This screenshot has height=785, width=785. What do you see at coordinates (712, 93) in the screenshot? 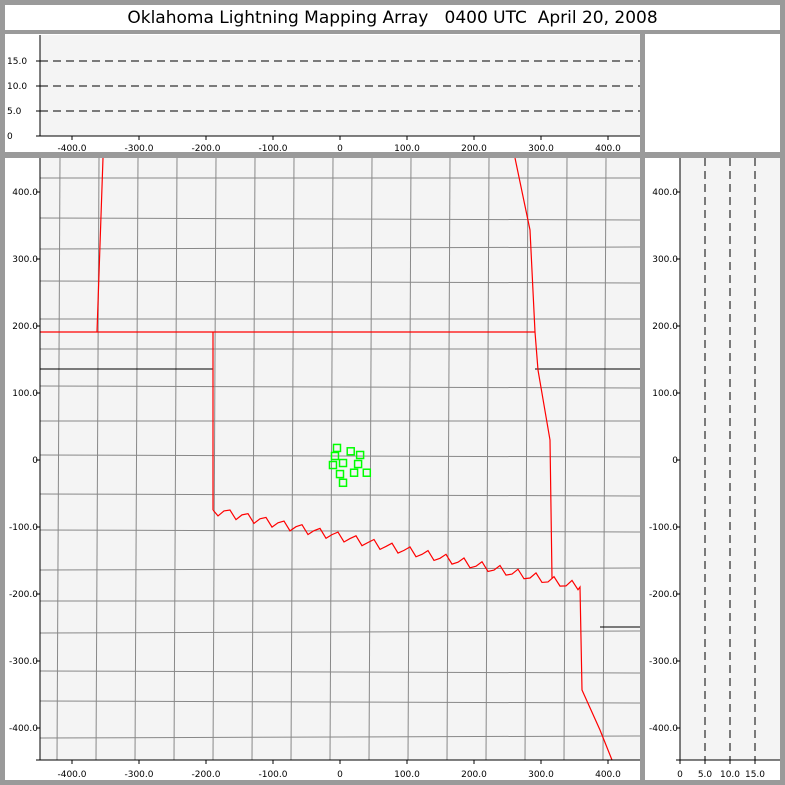
I see `corner-panel` at bounding box center [712, 93].